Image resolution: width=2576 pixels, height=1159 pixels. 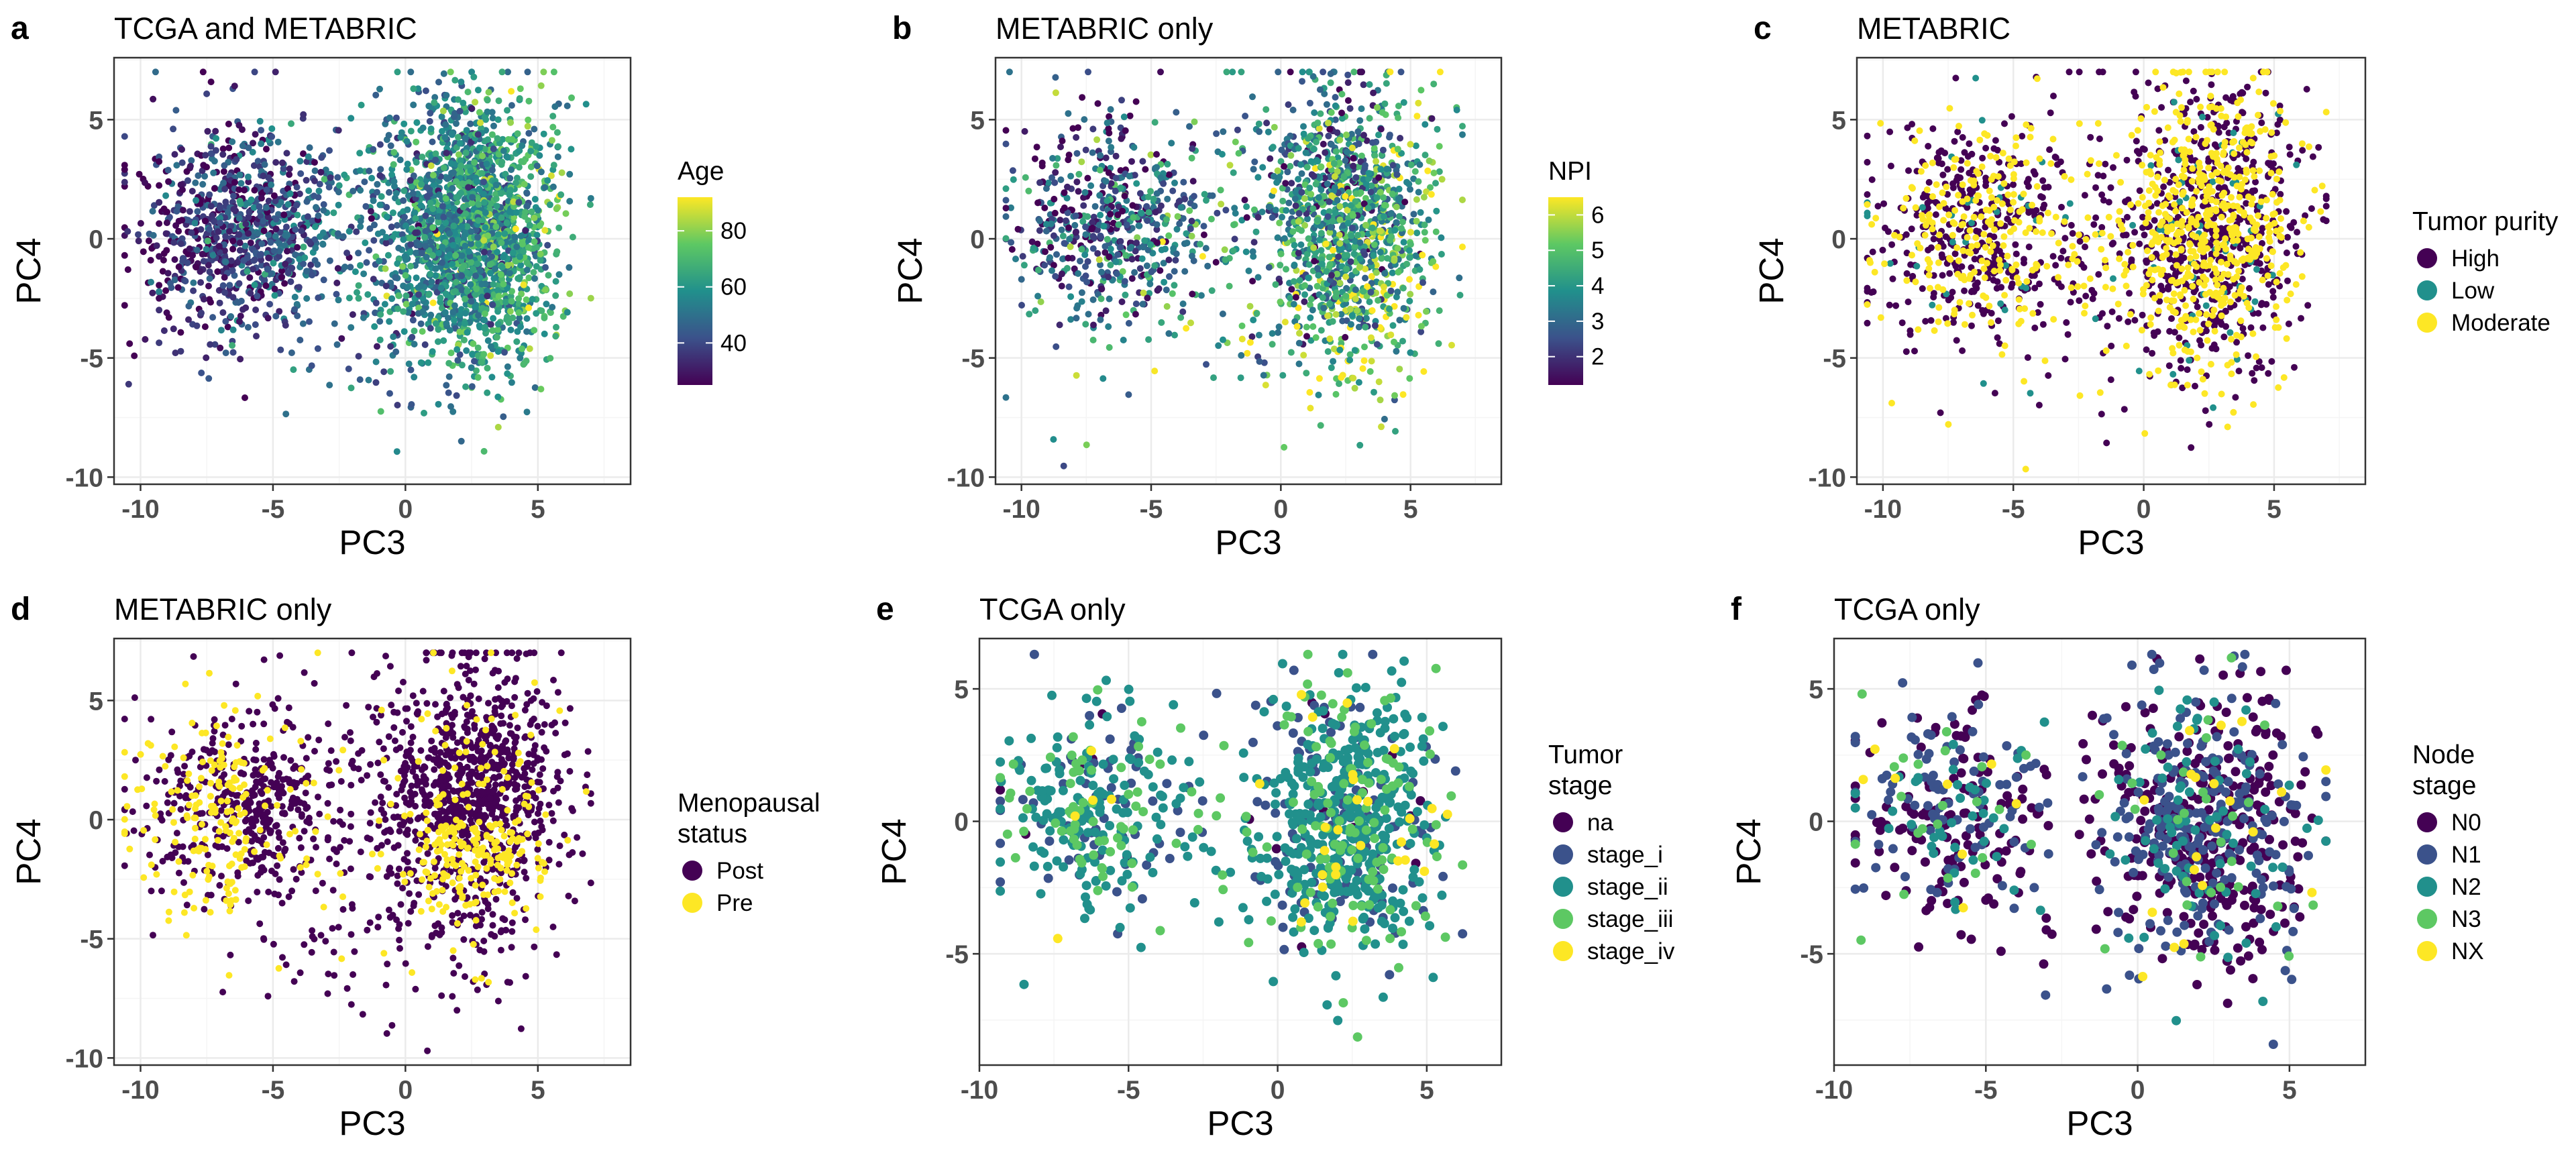 What do you see at coordinates (733, 287) in the screenshot?
I see `colorbar-label: 60` at bounding box center [733, 287].